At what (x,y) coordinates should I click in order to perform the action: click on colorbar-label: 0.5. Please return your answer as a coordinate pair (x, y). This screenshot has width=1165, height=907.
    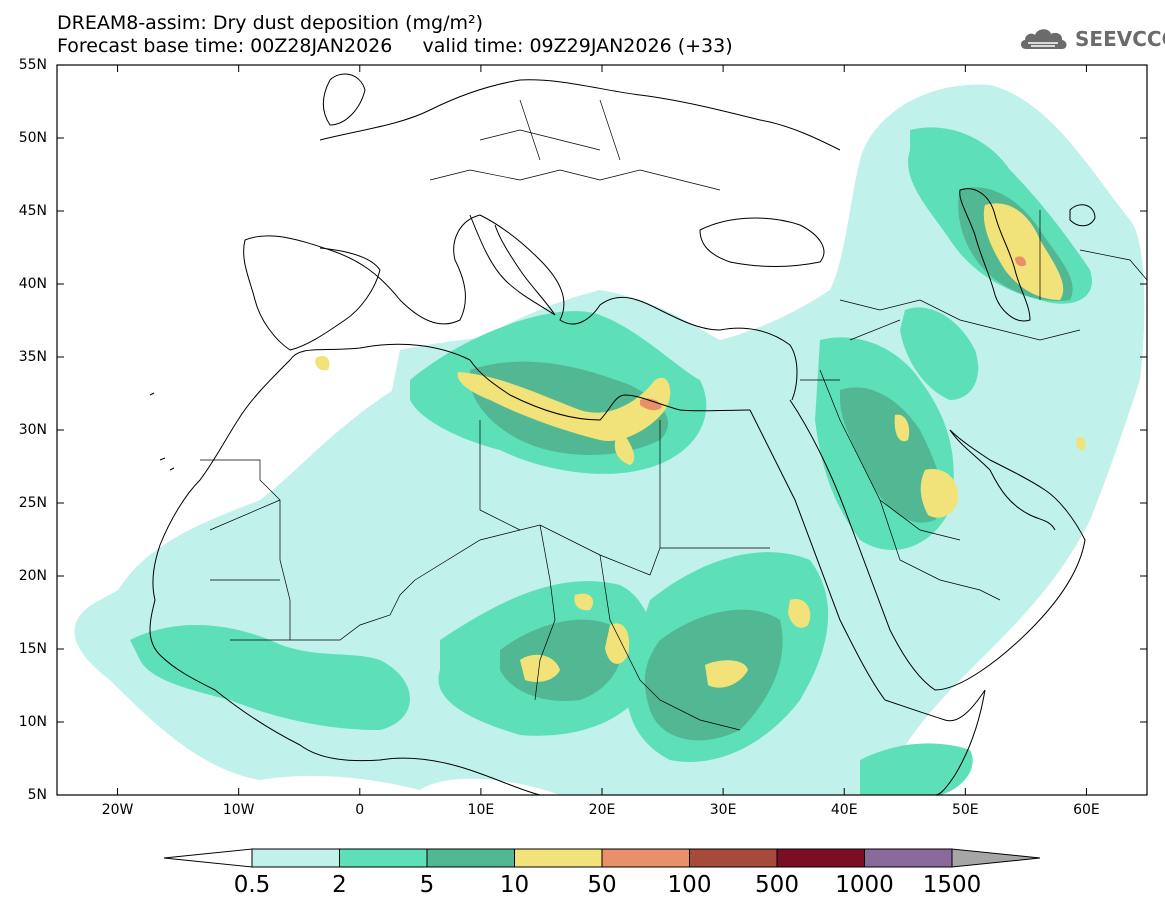
    Looking at the image, I should click on (252, 885).